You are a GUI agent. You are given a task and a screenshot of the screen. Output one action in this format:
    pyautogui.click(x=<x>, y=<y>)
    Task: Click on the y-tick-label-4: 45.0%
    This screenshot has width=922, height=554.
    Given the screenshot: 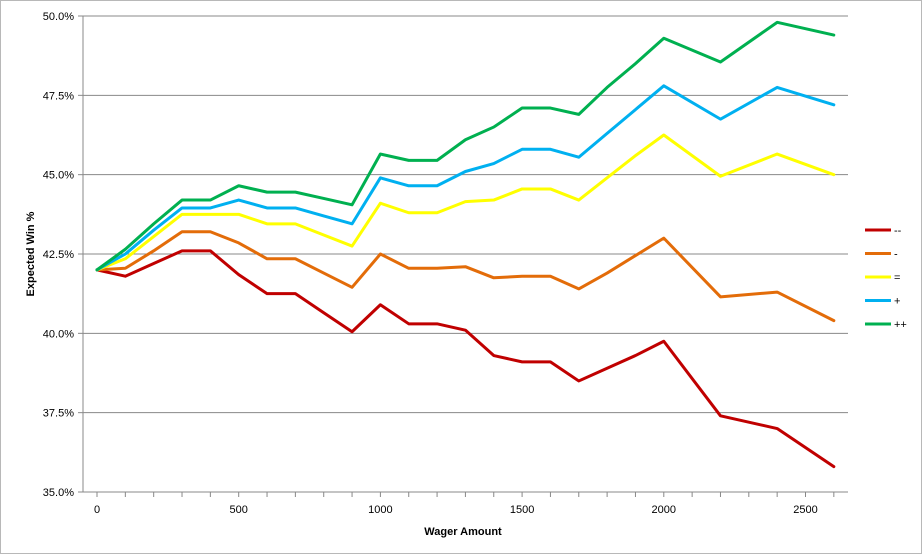 What is the action you would take?
    pyautogui.click(x=58, y=176)
    